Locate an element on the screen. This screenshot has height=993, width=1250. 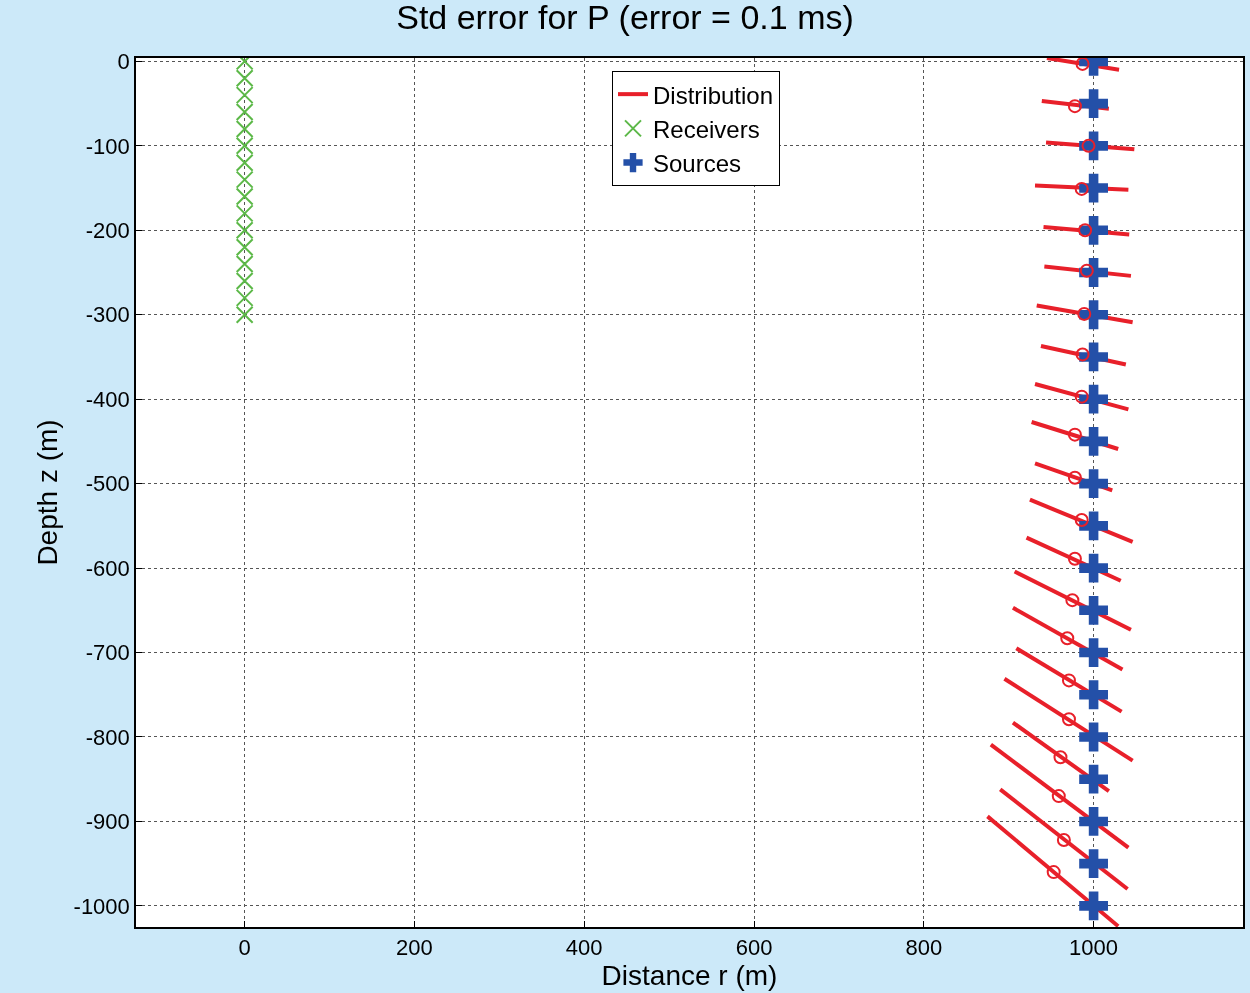
x-tick-label: 200 is located at coordinates (414, 948).